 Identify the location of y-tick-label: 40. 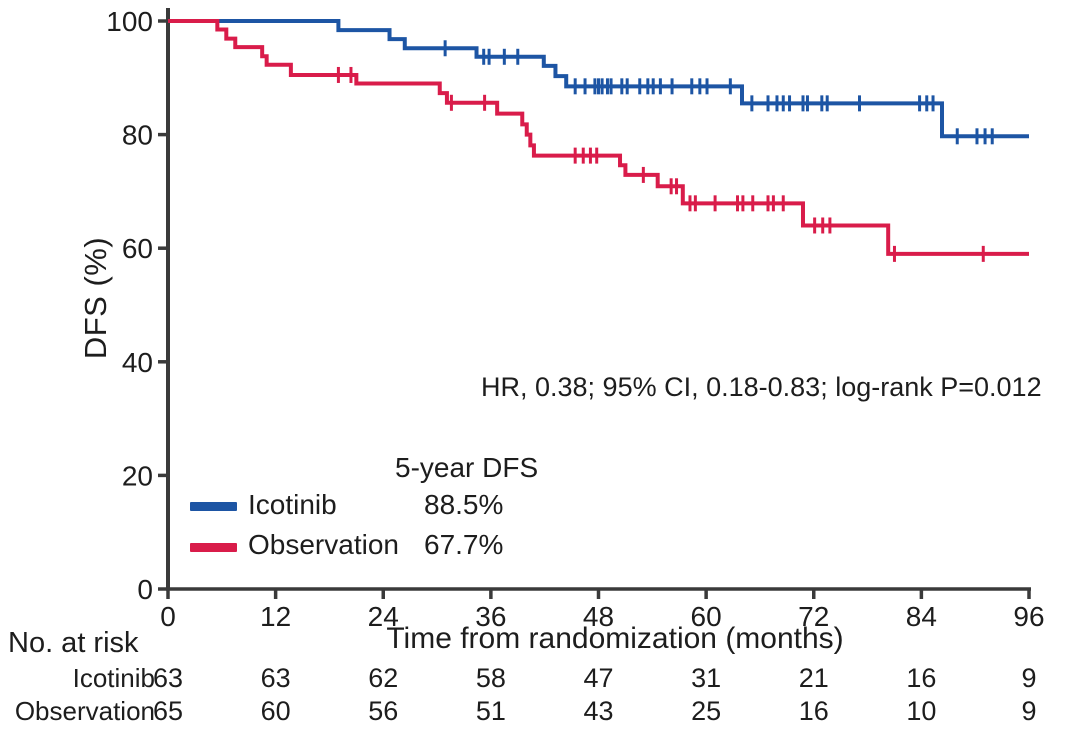
(137, 362).